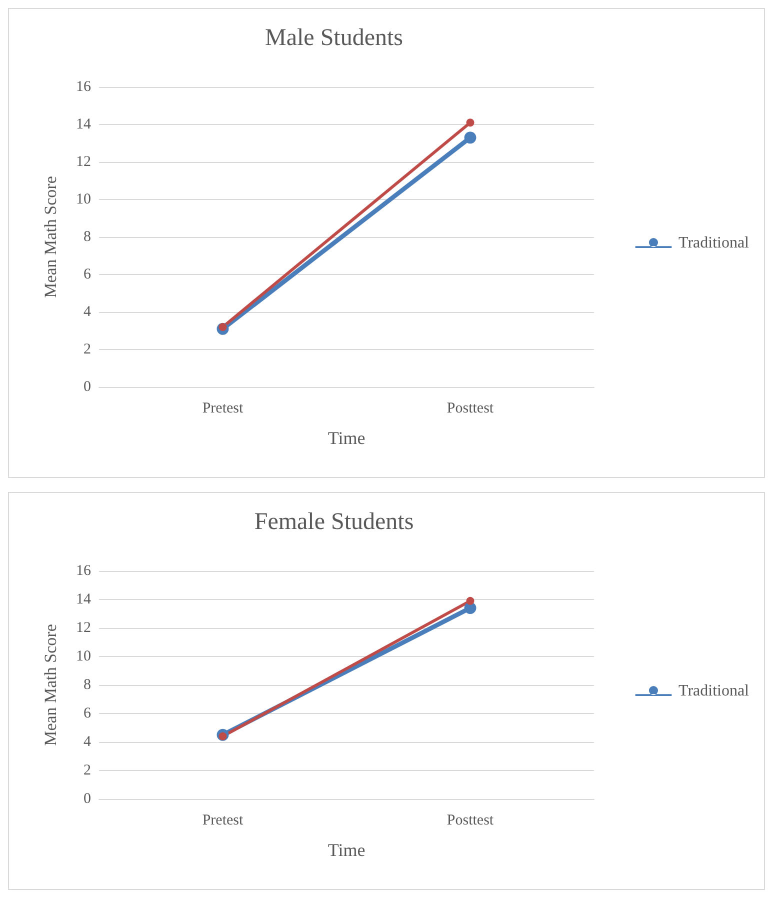  Describe the element at coordinates (334, 38) in the screenshot. I see `chart-title: Male Students` at that location.